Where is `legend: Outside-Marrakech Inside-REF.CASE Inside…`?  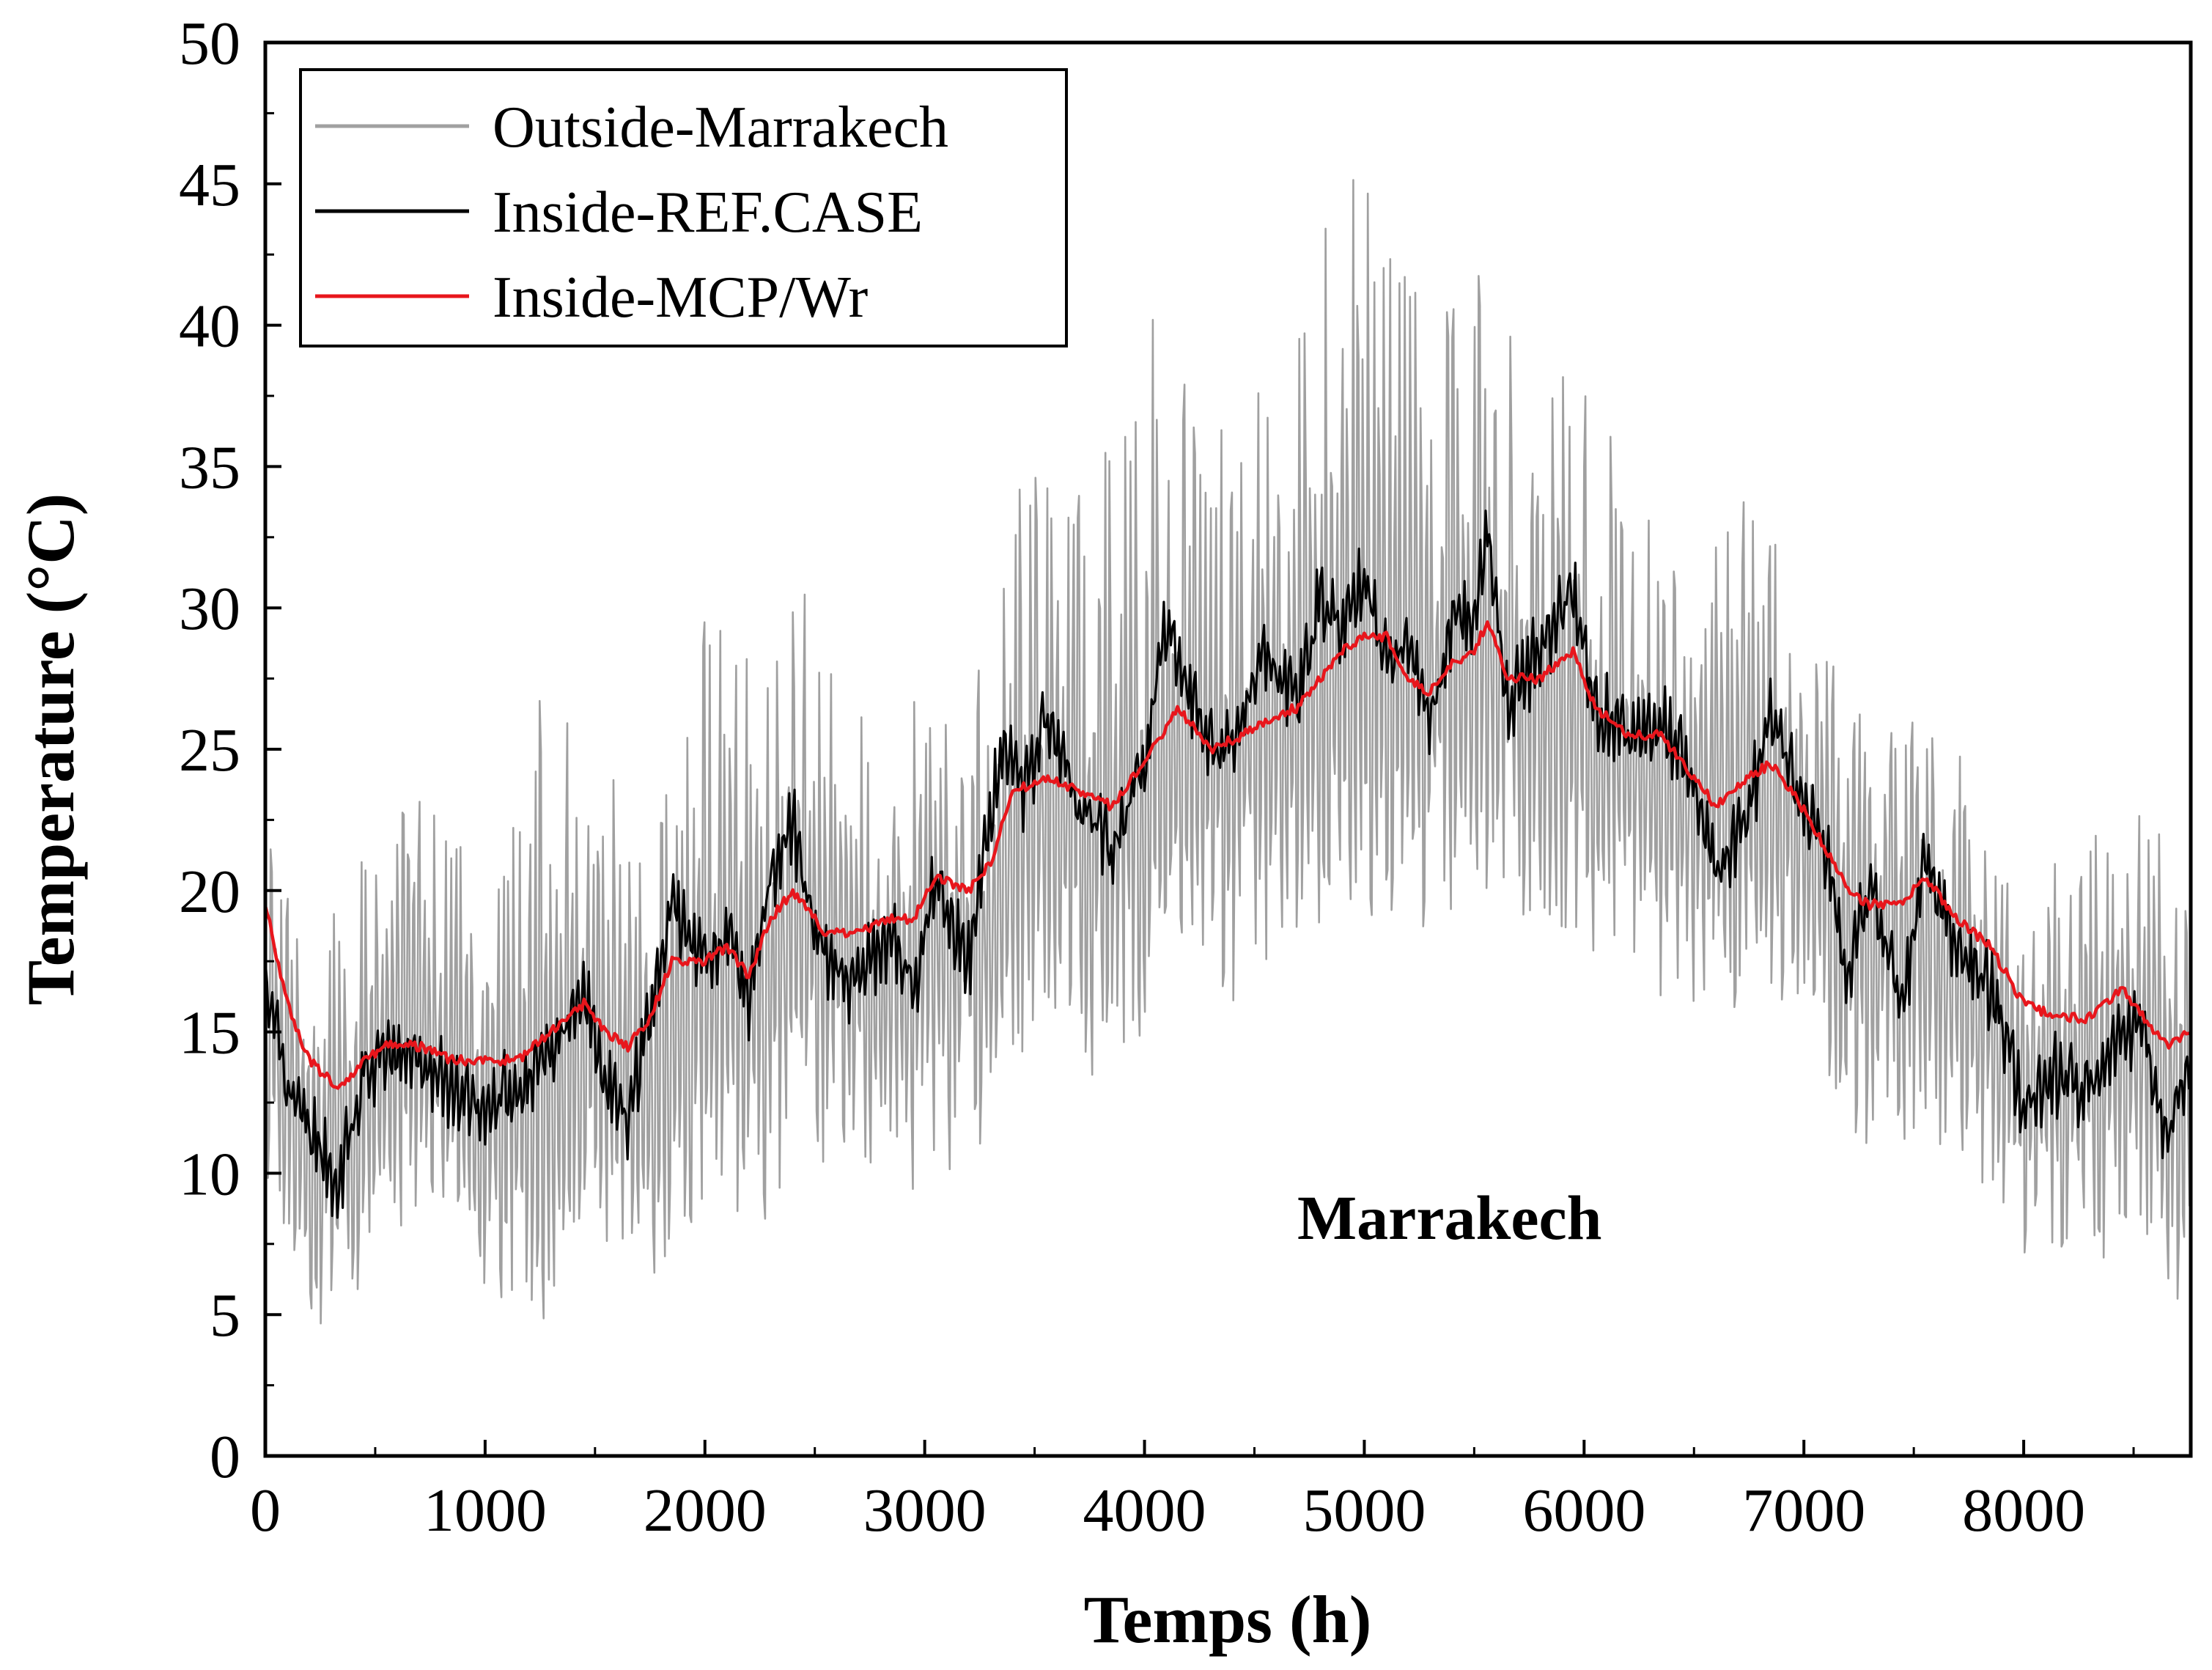 legend: Outside-Marrakech Inside-REF.CASE Inside… is located at coordinates (683, 207).